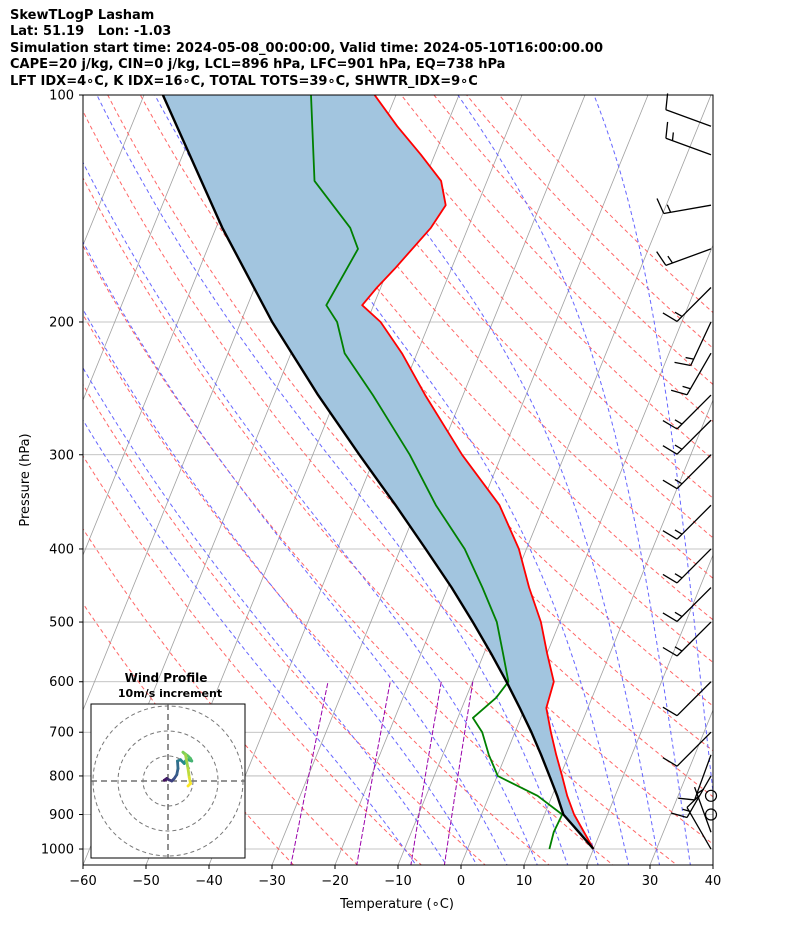 The width and height of the screenshot is (794, 937). I want to click on isotherm--100, so click(114, 171).